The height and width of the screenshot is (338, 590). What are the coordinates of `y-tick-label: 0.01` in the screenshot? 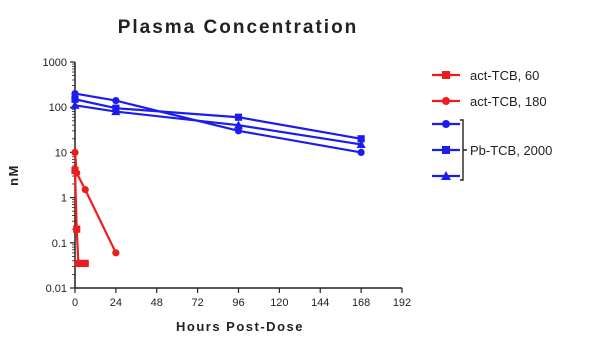 It's located at (56, 289).